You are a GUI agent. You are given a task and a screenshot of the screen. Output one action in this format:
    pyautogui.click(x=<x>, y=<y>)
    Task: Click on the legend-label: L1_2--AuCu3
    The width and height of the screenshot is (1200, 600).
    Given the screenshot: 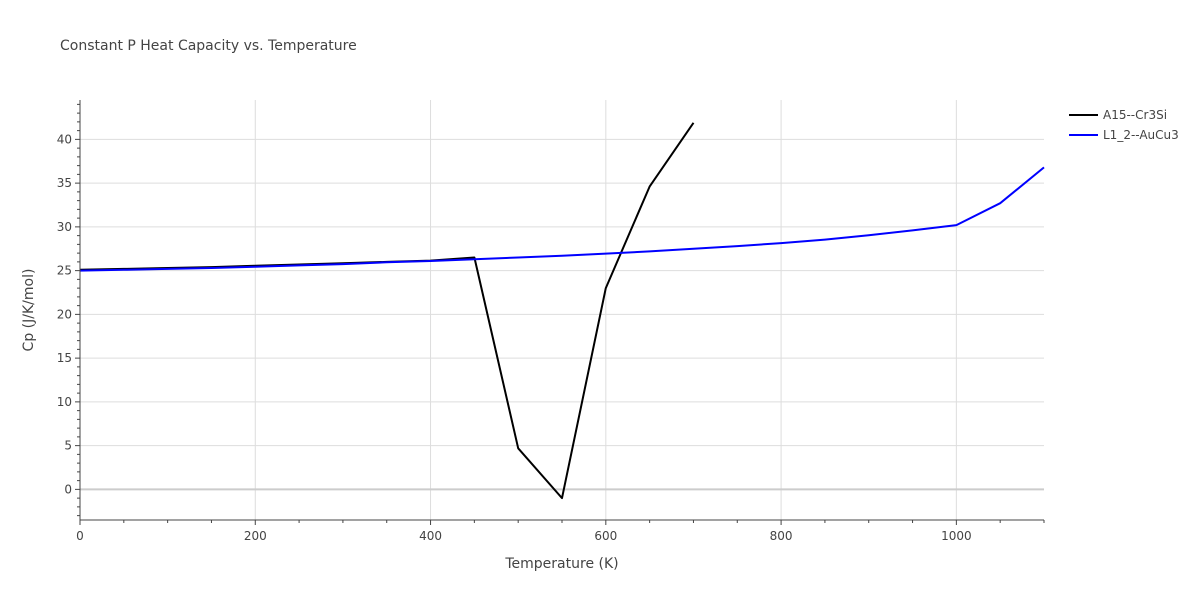 What is the action you would take?
    pyautogui.click(x=1141, y=135)
    